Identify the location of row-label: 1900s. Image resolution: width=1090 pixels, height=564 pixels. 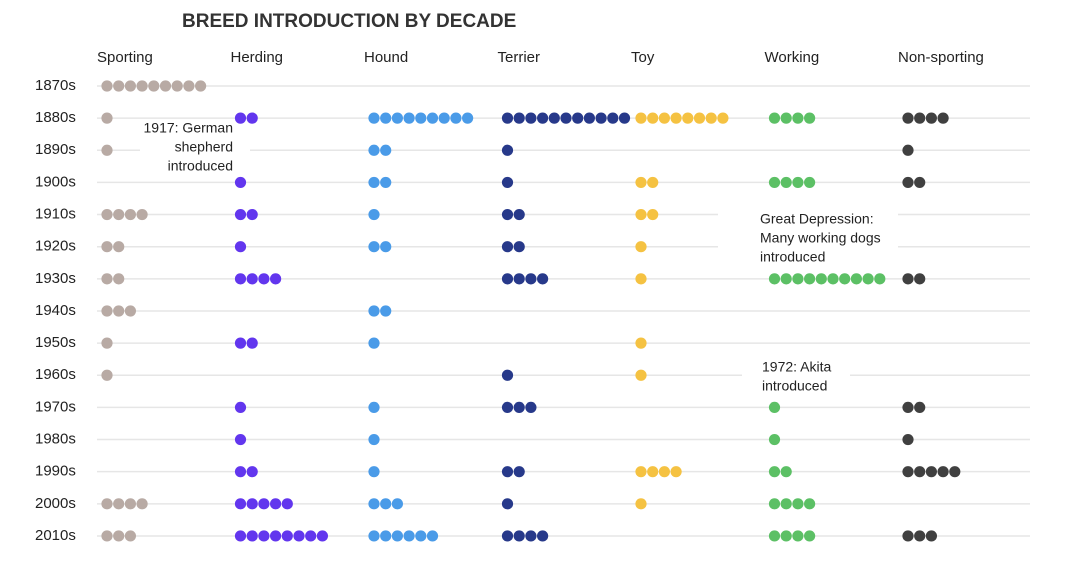
(55, 181).